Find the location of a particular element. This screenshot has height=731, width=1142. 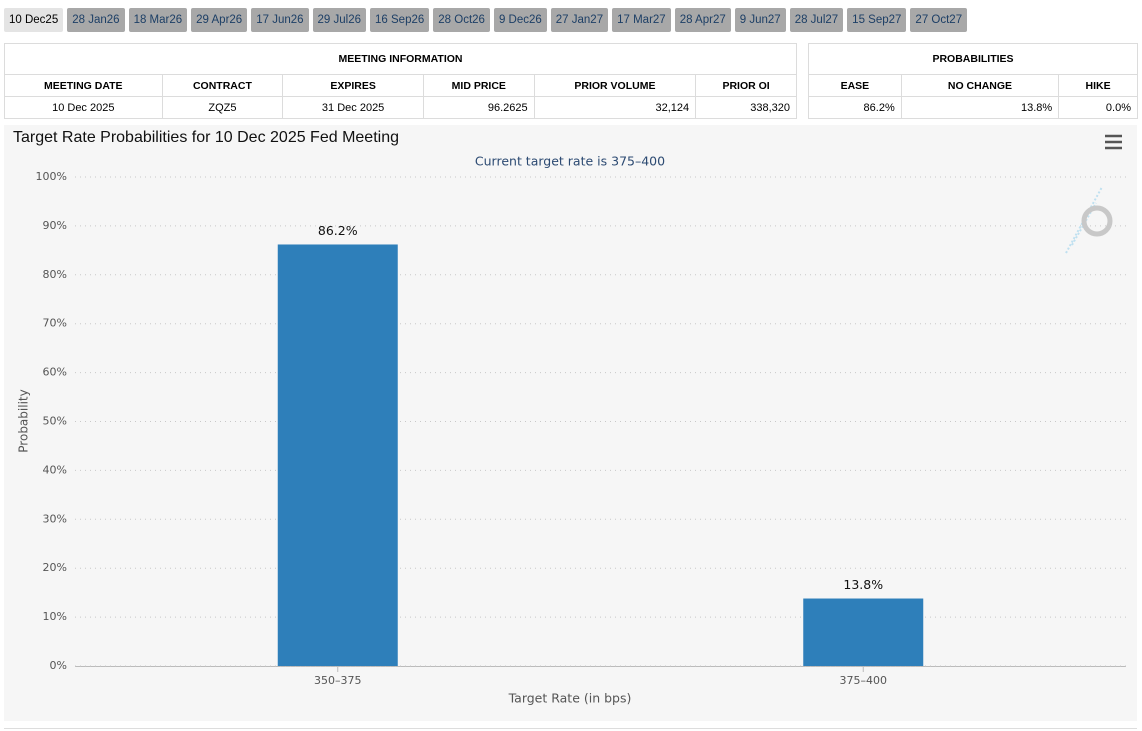

y-tick-label: 100% is located at coordinates (51, 176).